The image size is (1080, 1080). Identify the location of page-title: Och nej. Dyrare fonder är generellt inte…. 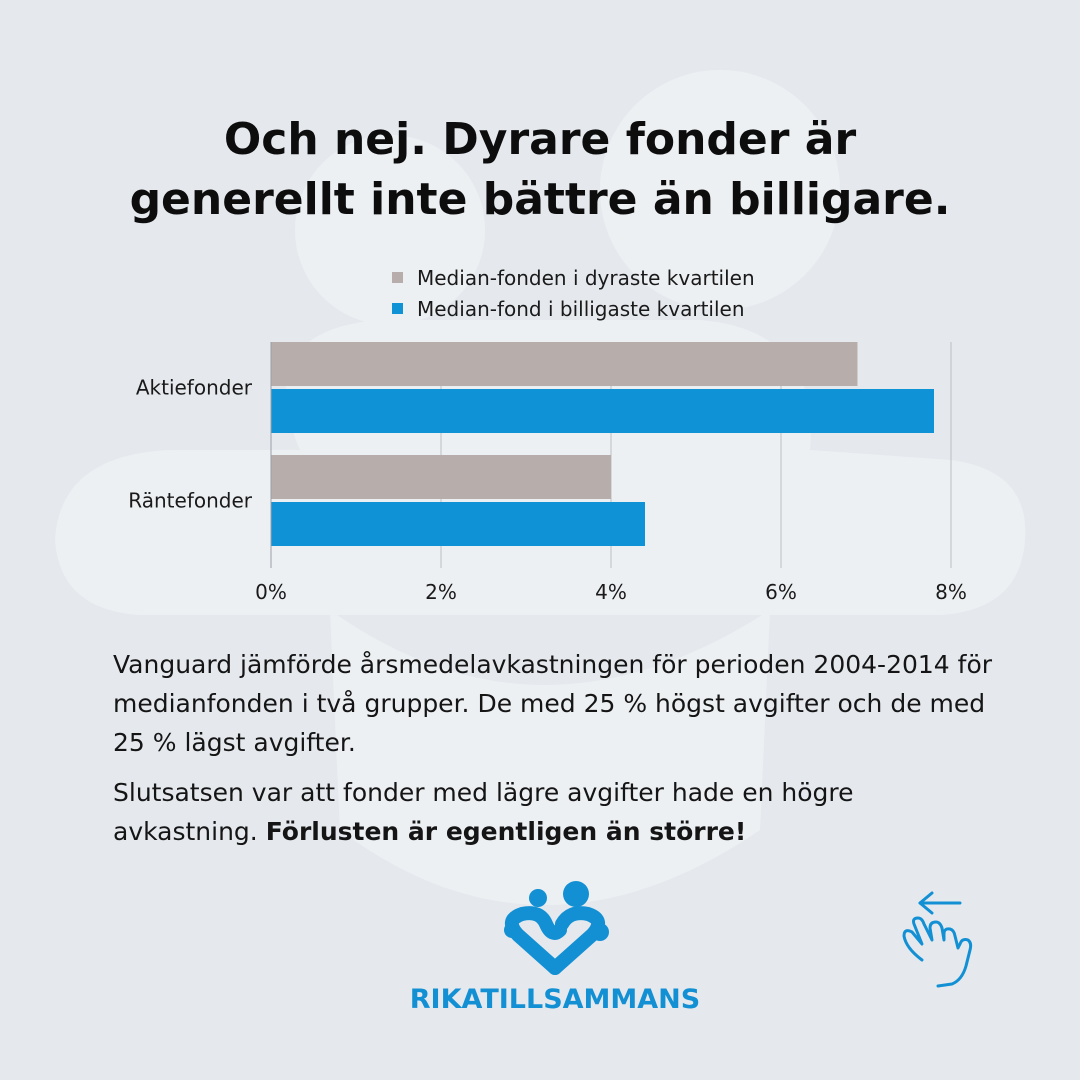
(540, 170).